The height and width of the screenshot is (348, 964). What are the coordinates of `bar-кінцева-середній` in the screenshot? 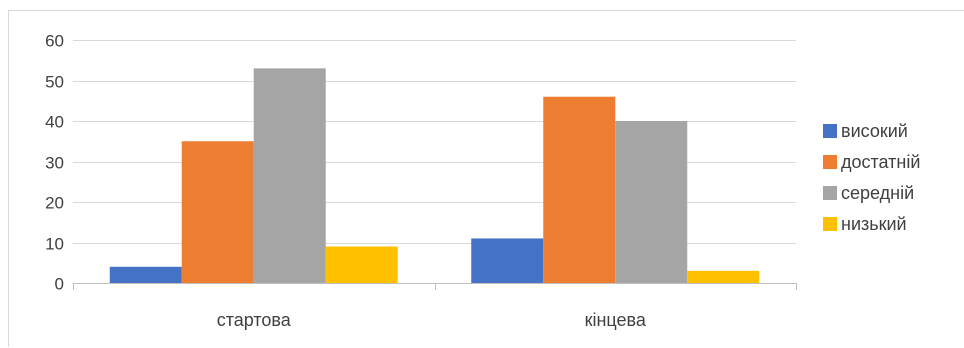 It's located at (651, 202).